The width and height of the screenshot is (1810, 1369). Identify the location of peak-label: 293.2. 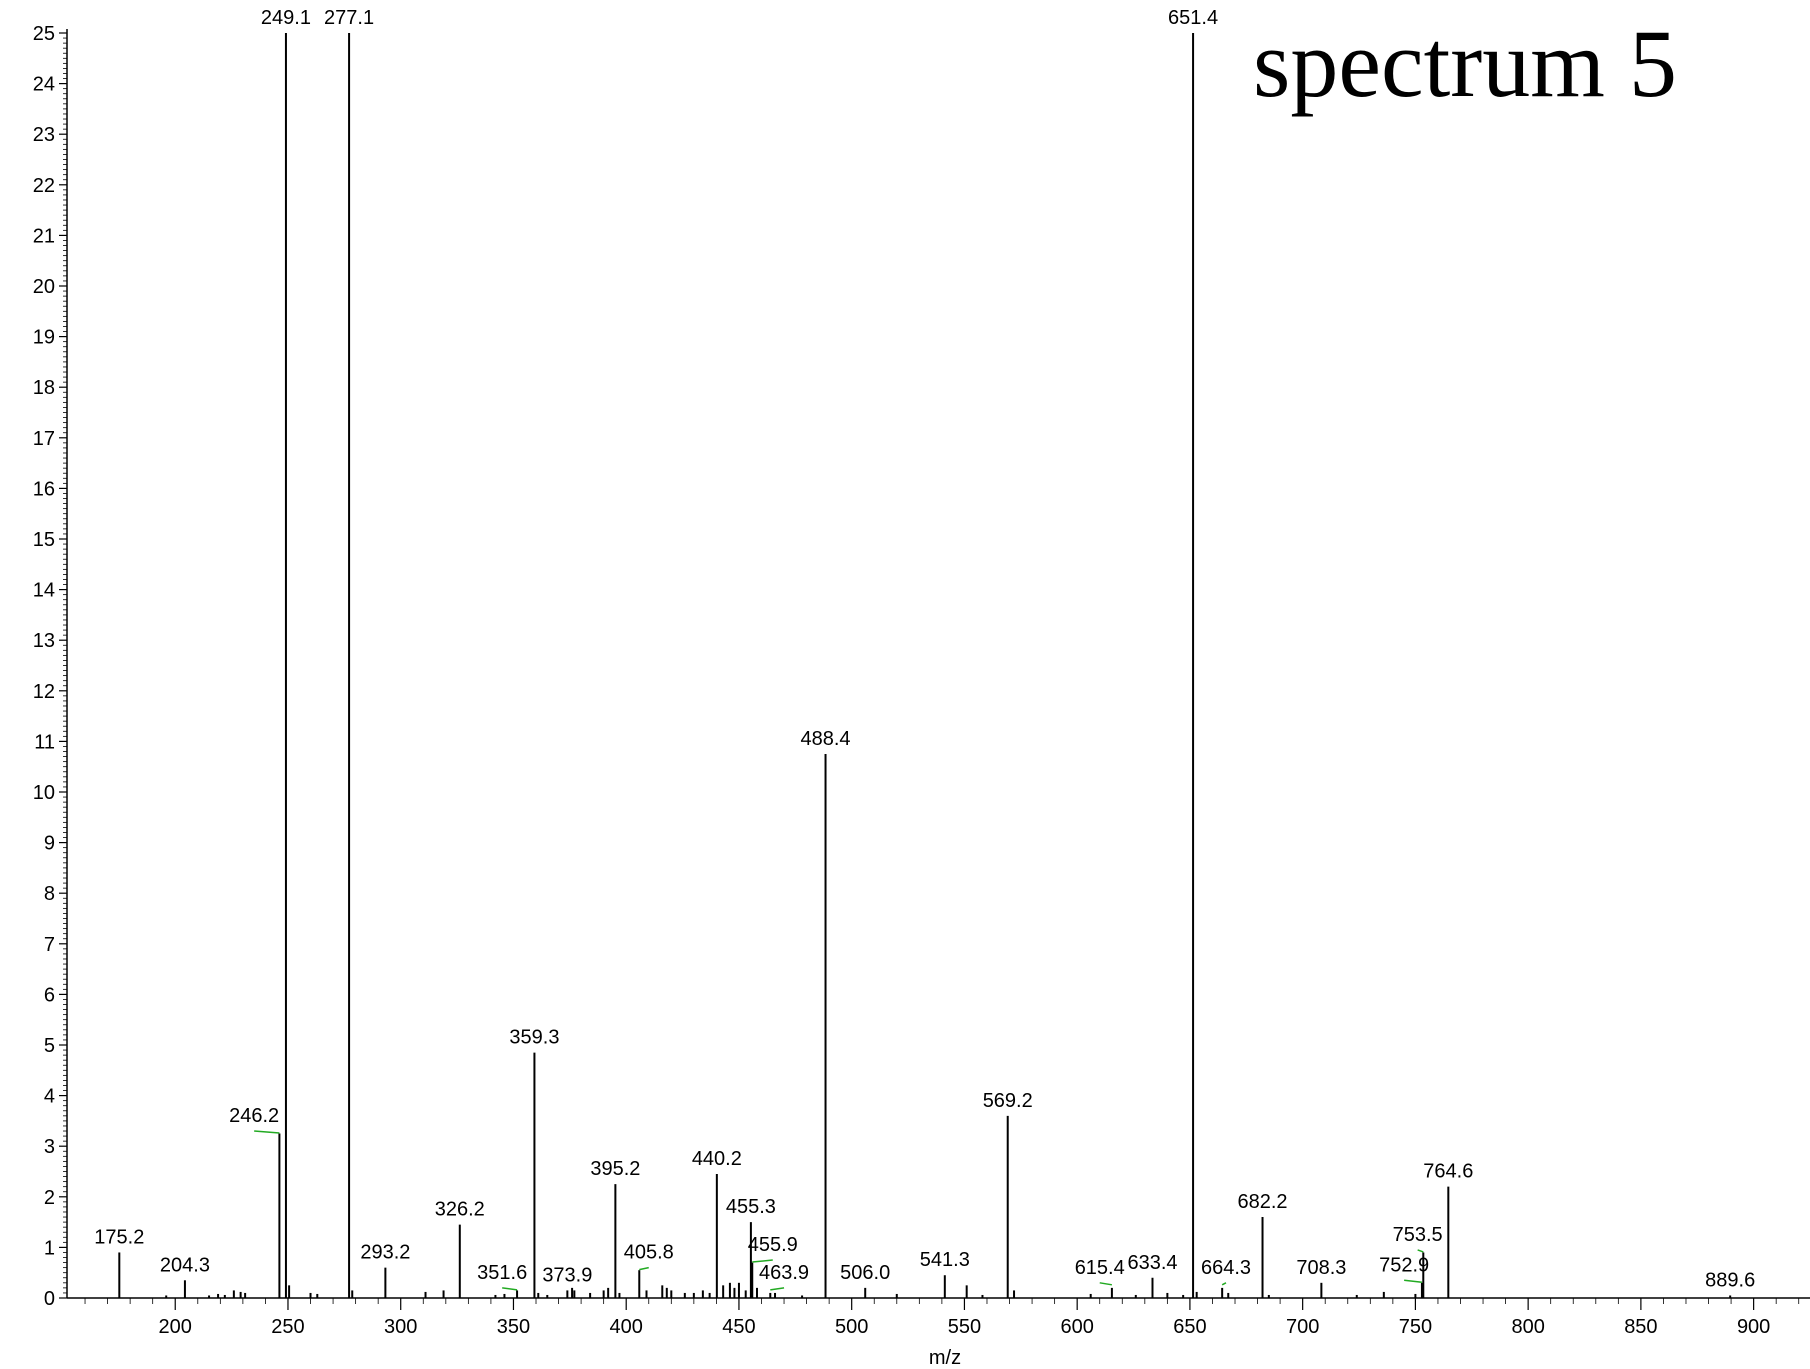
(385, 1253).